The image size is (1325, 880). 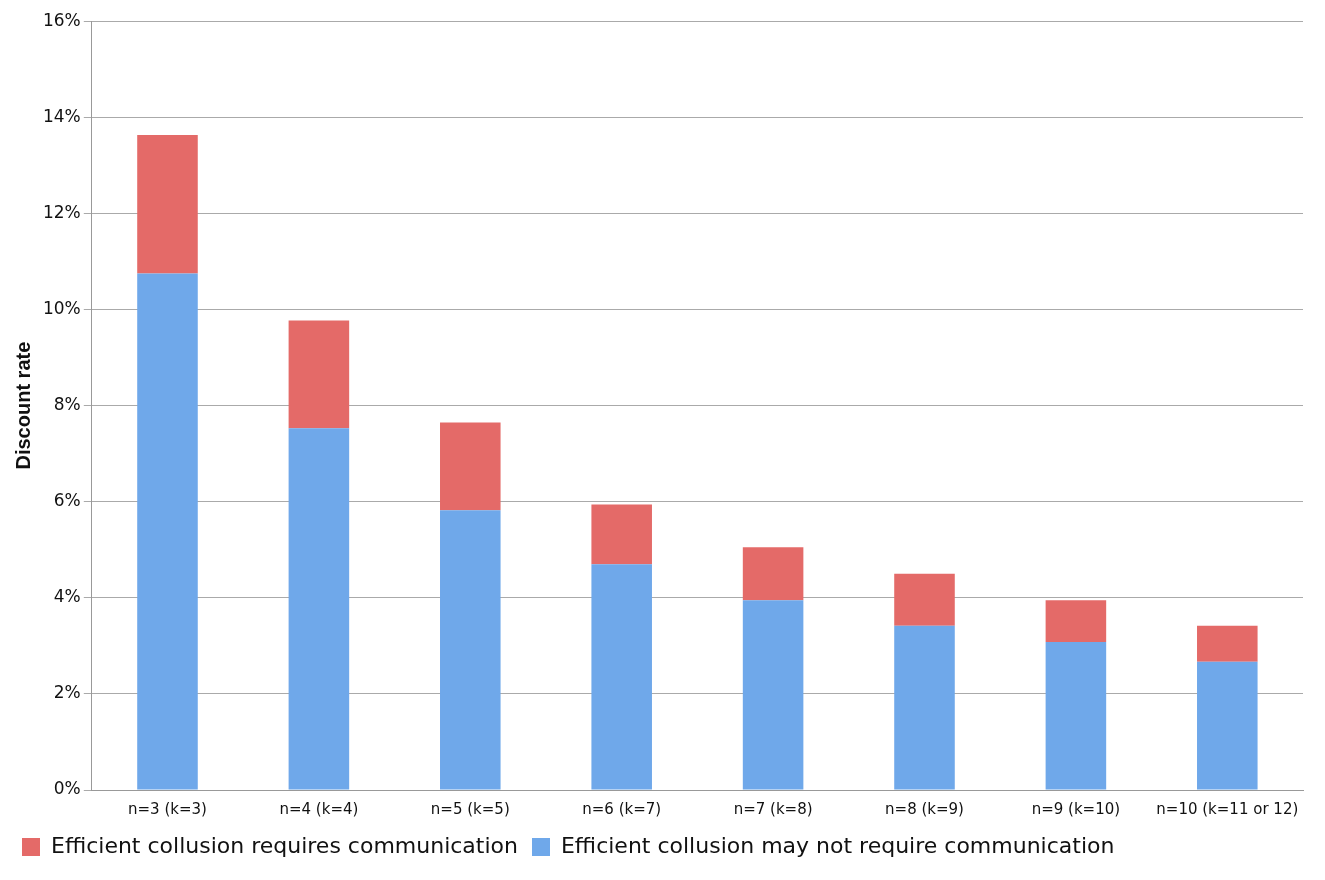 I want to click on y-tick-label: 10%, so click(x=61, y=307).